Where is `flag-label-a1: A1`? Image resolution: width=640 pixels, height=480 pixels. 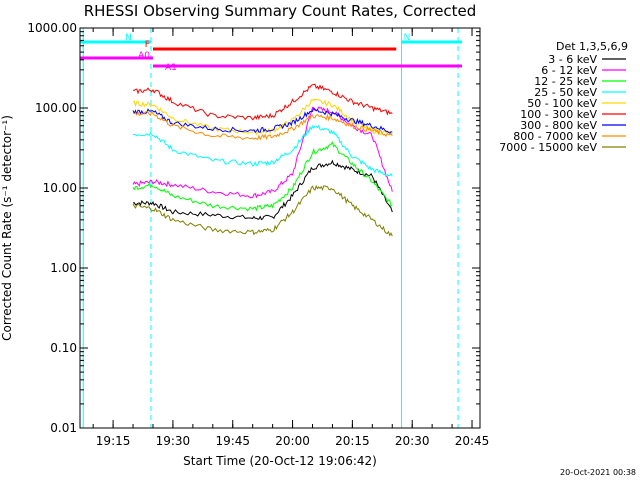 flag-label-a1: A1 is located at coordinates (171, 68).